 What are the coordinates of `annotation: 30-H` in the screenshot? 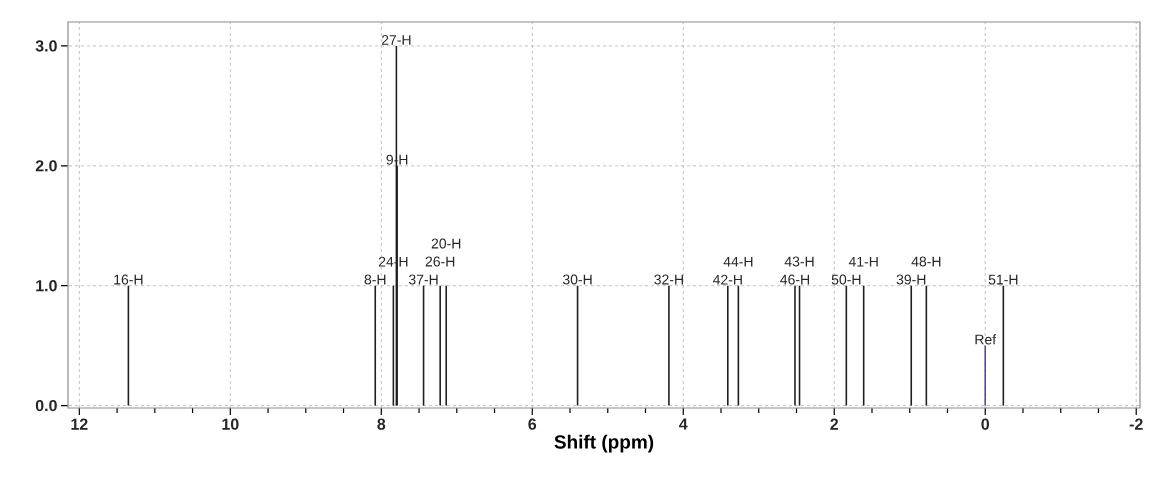 It's located at (577, 279).